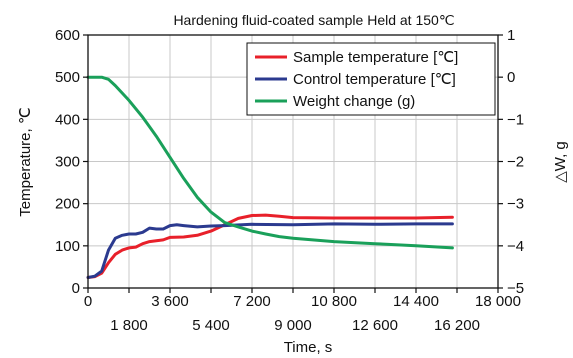 This screenshot has height=358, width=573. I want to click on x-tick-label: 7 200, so click(252, 301).